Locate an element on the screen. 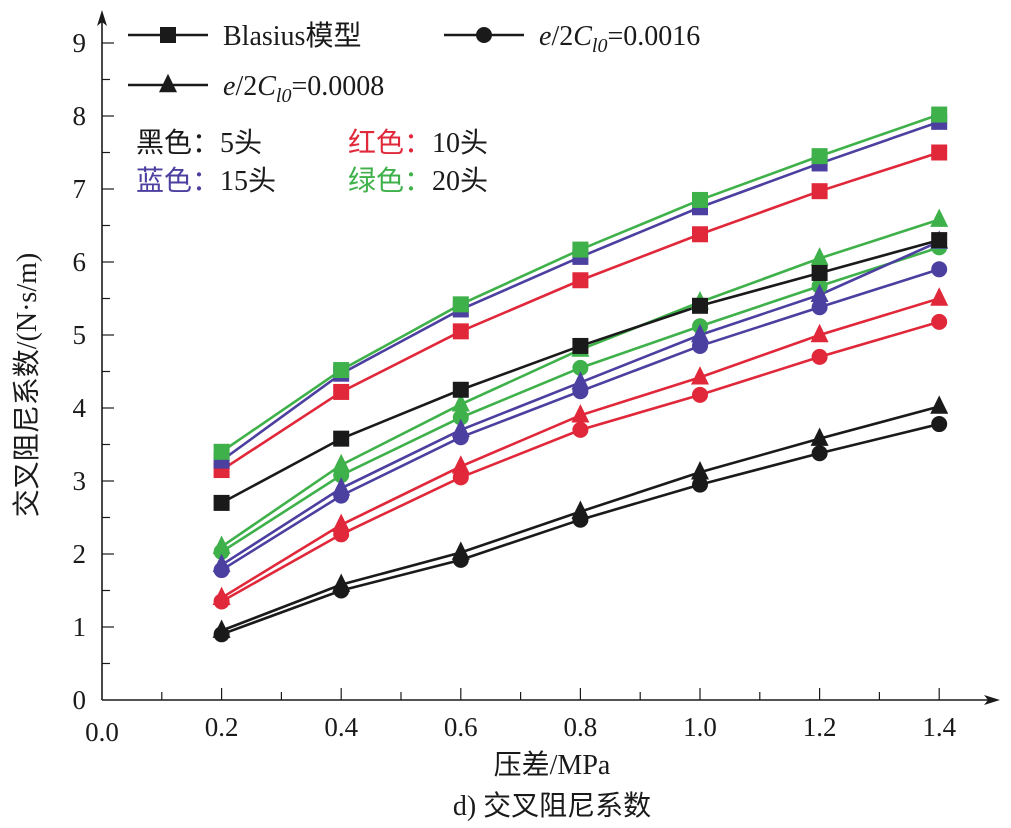  y-tick-label: 4 is located at coordinates (80, 408).